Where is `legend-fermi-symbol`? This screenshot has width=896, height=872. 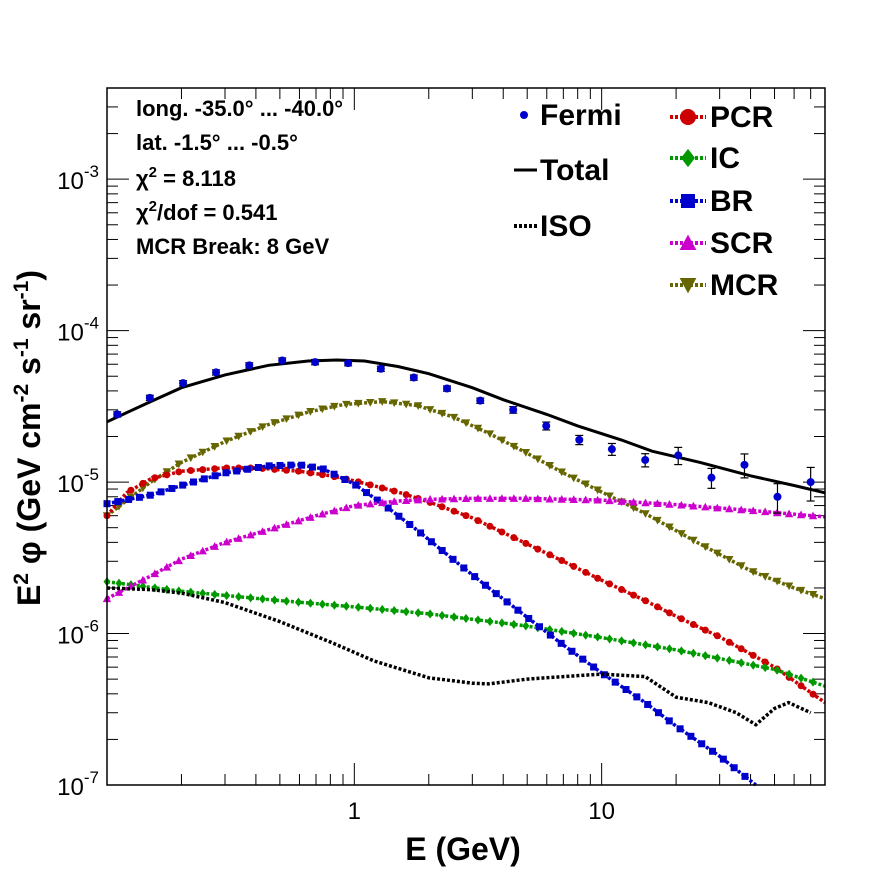 legend-fermi-symbol is located at coordinates (524, 115).